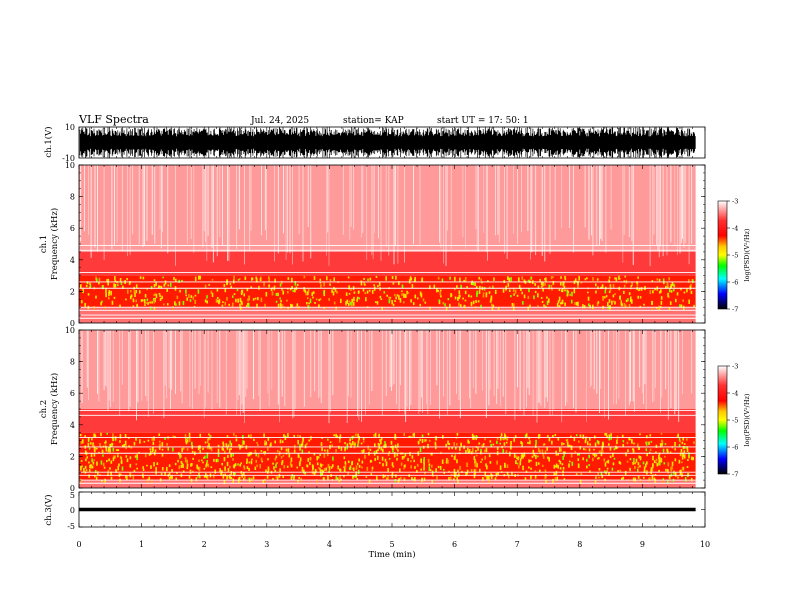 The height and width of the screenshot is (612, 792). I want to click on chart-title: VLF Spectra, so click(113, 119).